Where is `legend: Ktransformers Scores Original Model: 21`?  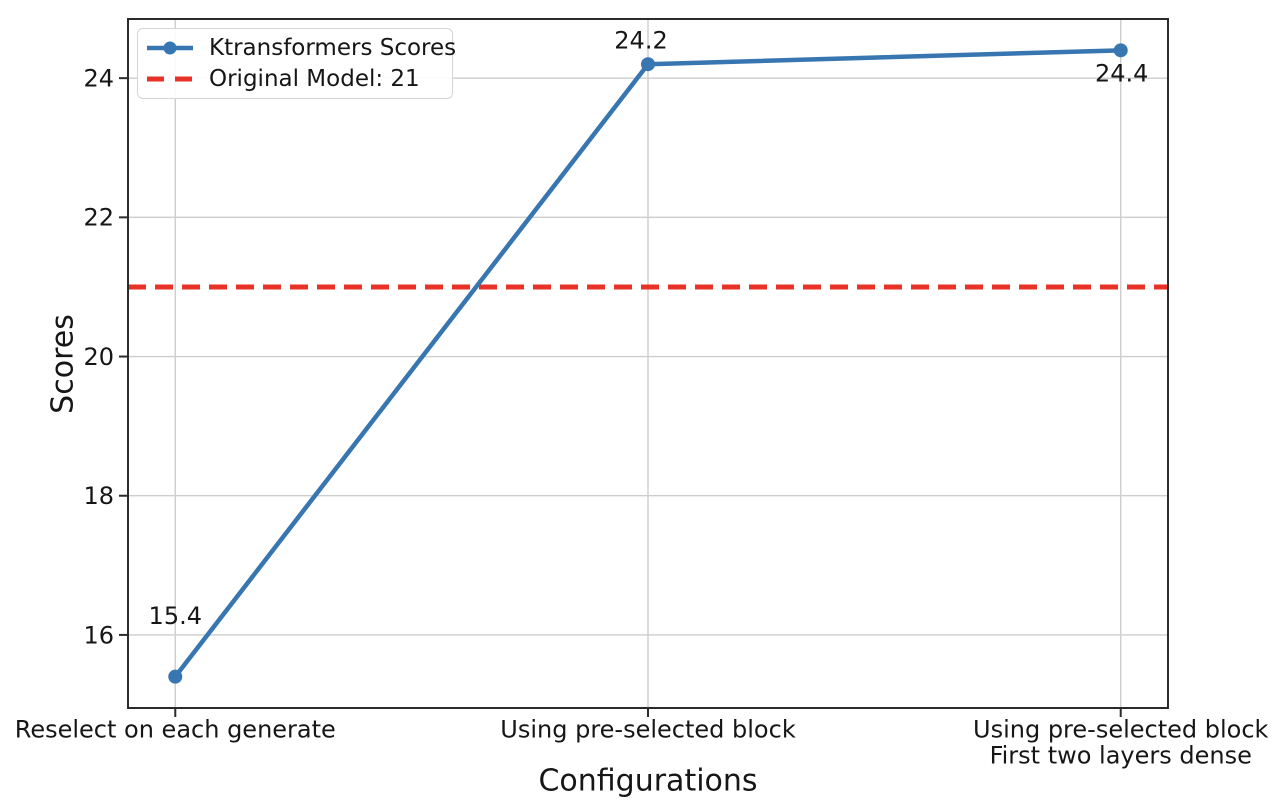
legend: Ktransformers Scores Original Model: 21 is located at coordinates (296, 63).